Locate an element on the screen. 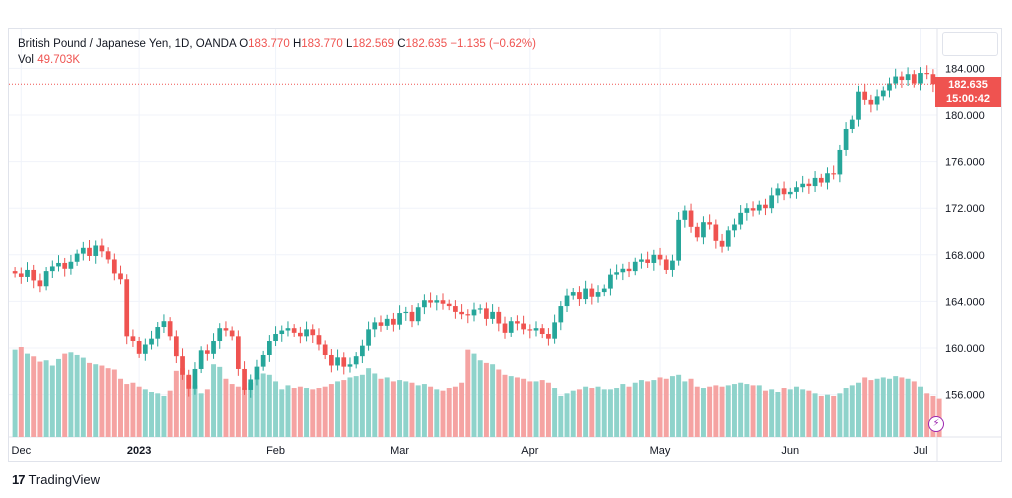 The width and height of the screenshot is (1012, 498). time-tick-label: Jul is located at coordinates (920, 451).